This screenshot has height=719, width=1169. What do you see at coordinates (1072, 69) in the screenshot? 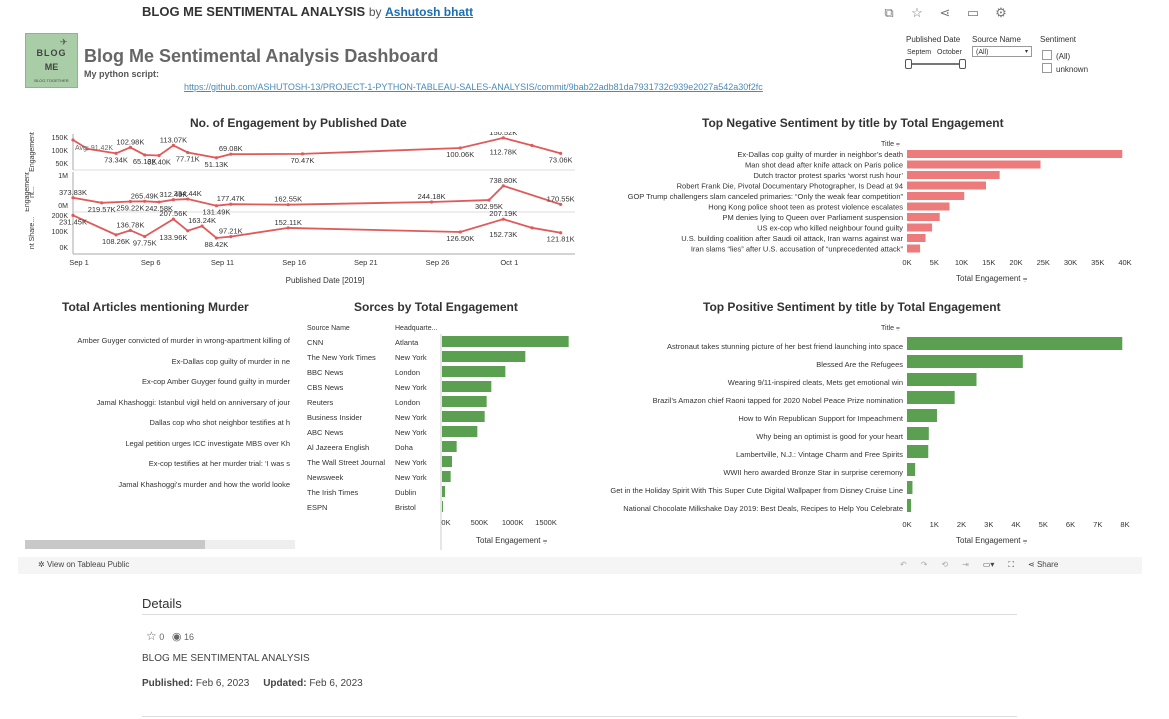
I see `sentiment-option-label: unknown` at bounding box center [1072, 69].